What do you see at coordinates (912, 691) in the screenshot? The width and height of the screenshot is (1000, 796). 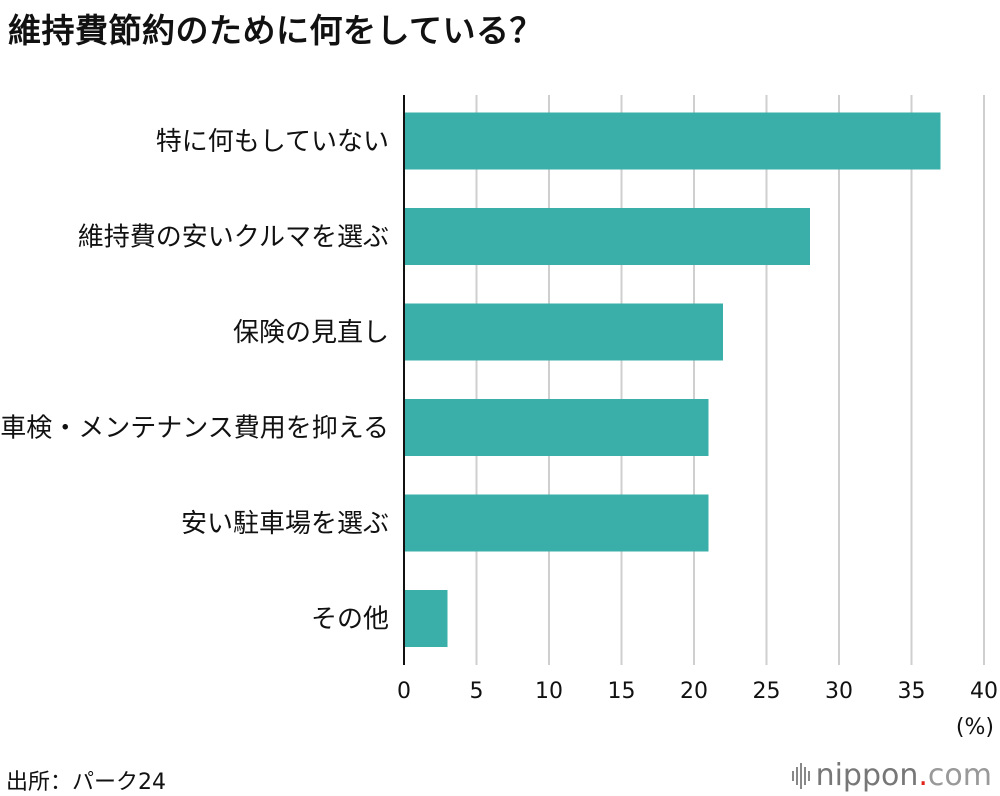 I see `x-tick-label: 35` at bounding box center [912, 691].